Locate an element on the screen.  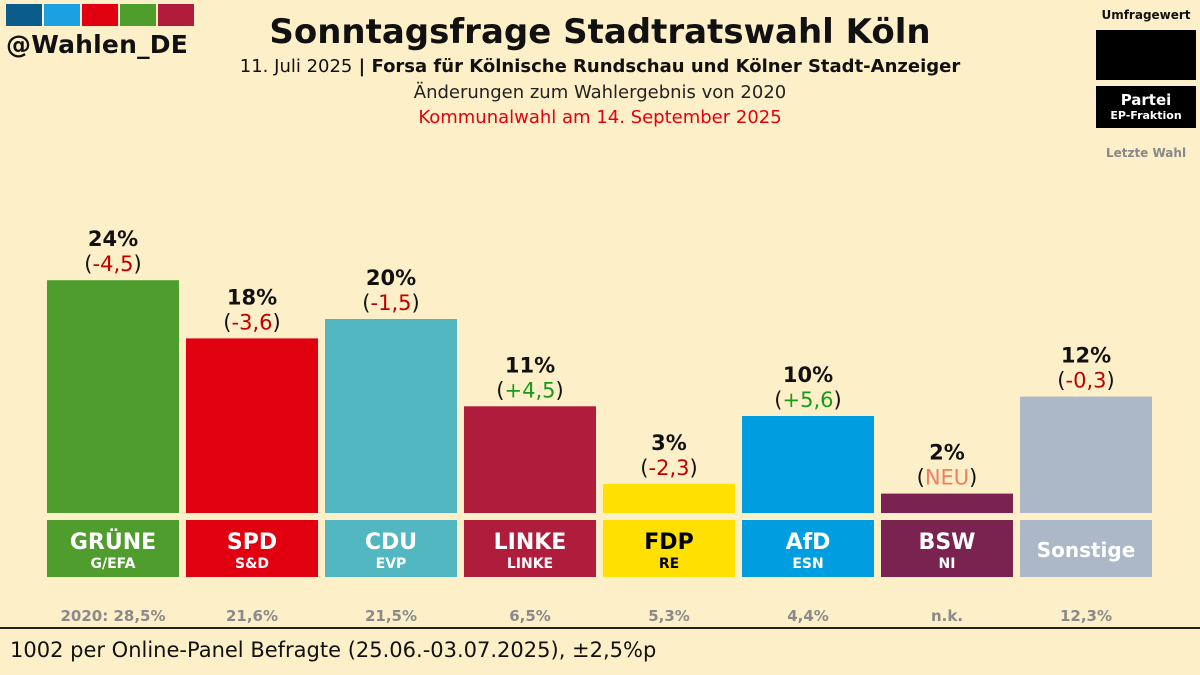
last-result: 21,5% is located at coordinates (391, 616).